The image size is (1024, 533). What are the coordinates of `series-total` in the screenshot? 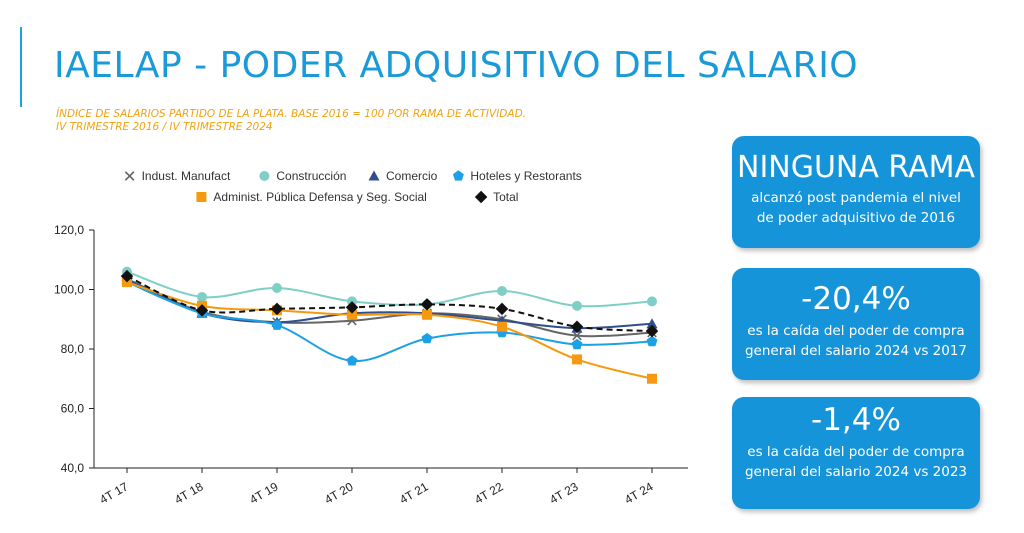 It's located at (389, 303).